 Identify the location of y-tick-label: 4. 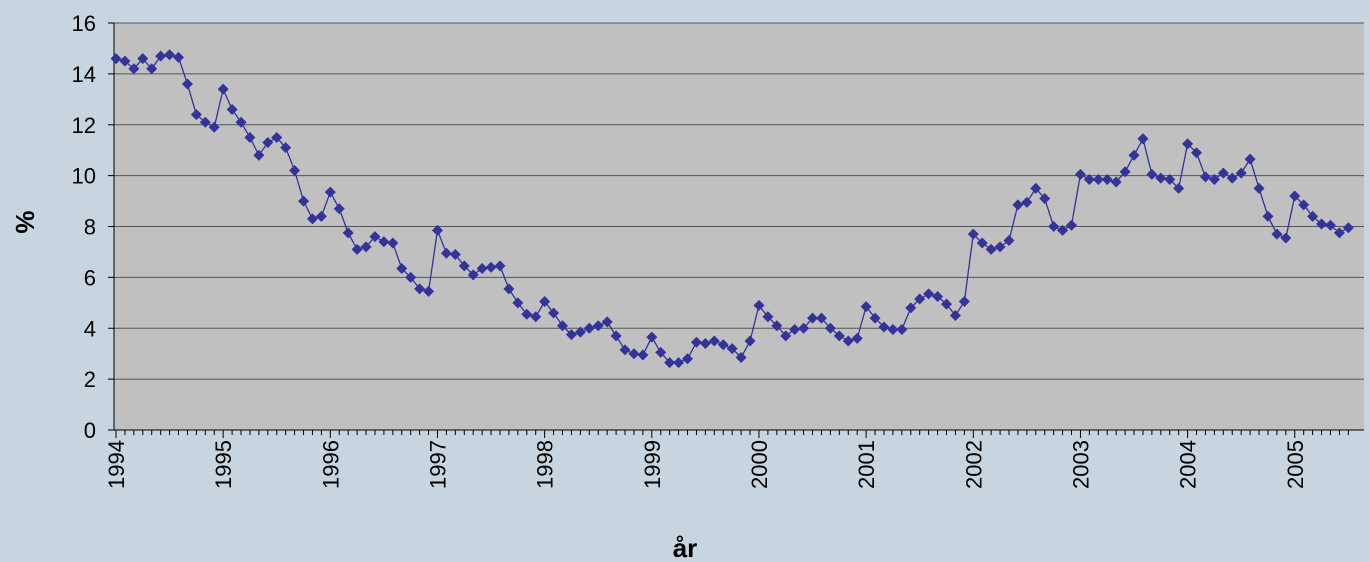
(90, 328).